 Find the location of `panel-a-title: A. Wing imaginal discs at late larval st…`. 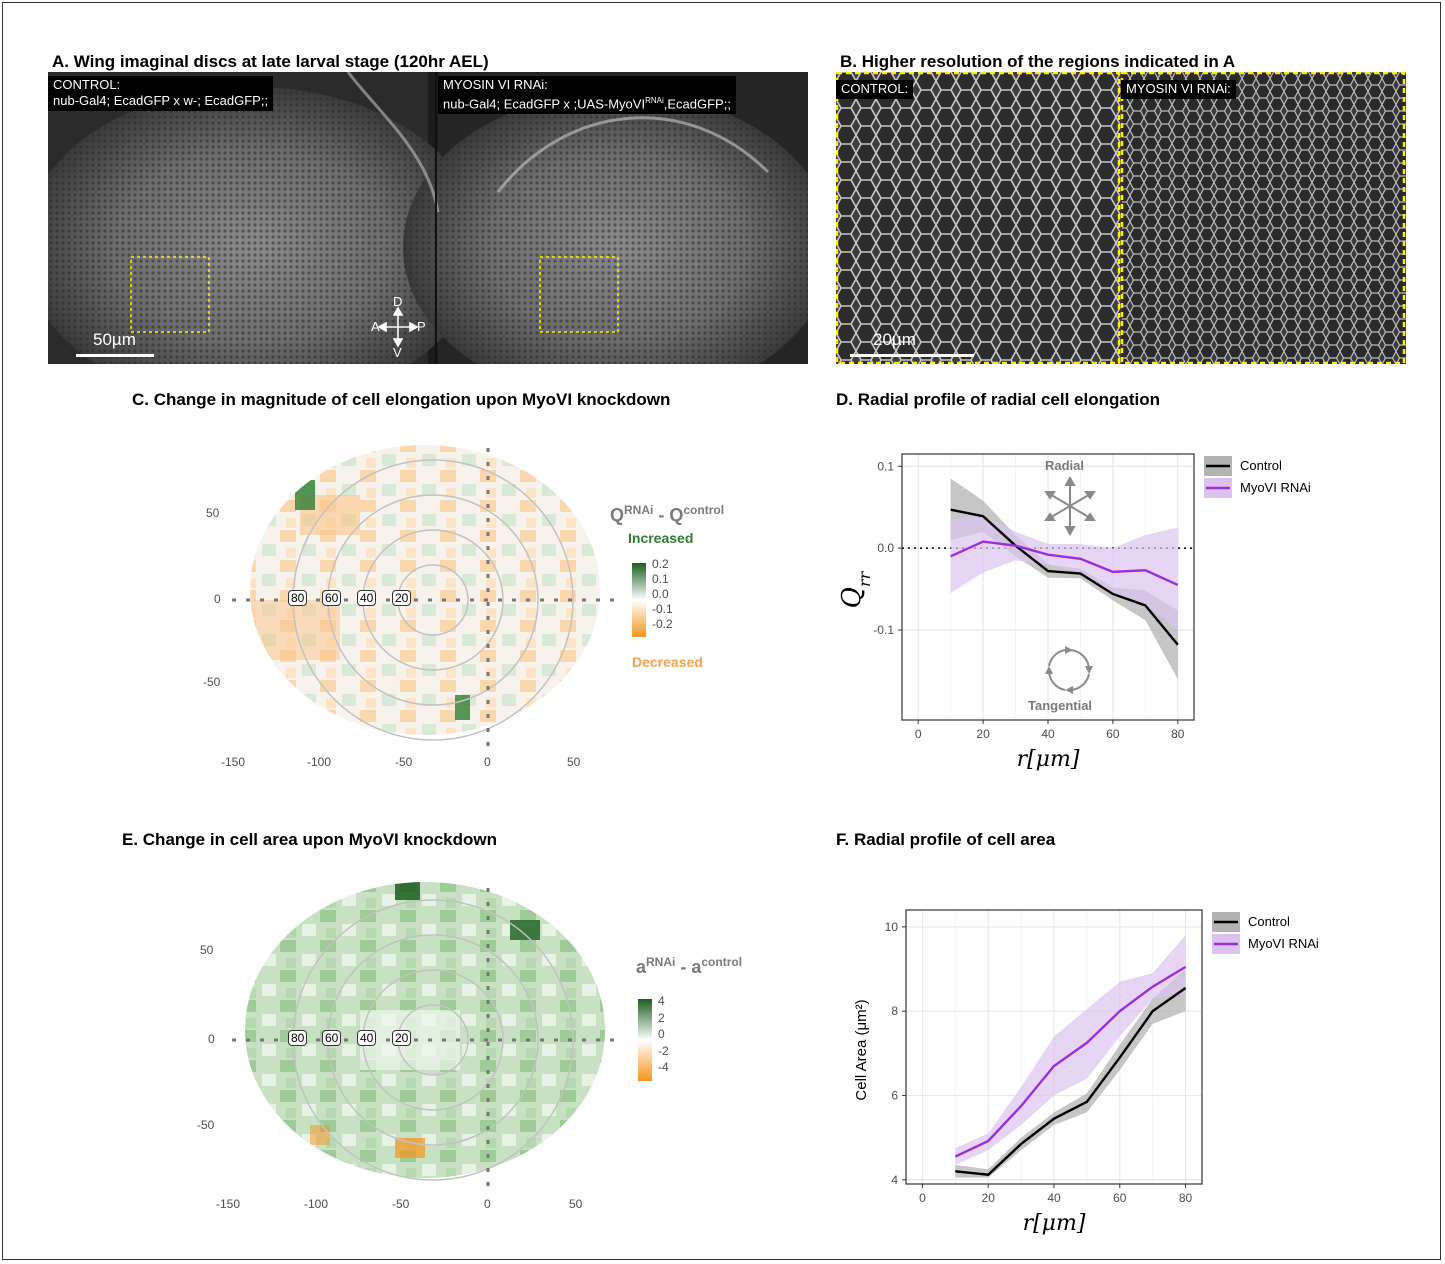

panel-a-title: A. Wing imaginal discs at late larval st… is located at coordinates (270, 61).